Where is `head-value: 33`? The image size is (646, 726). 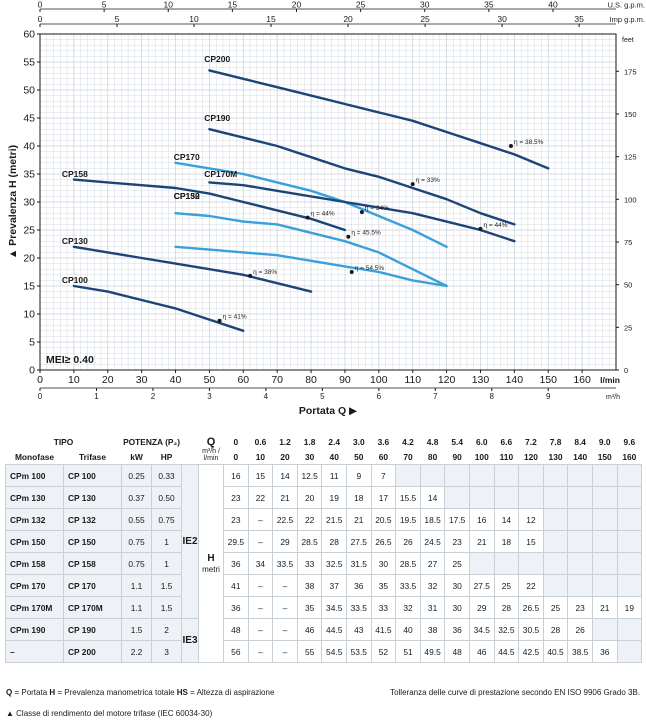
head-value: 33 is located at coordinates (383, 607).